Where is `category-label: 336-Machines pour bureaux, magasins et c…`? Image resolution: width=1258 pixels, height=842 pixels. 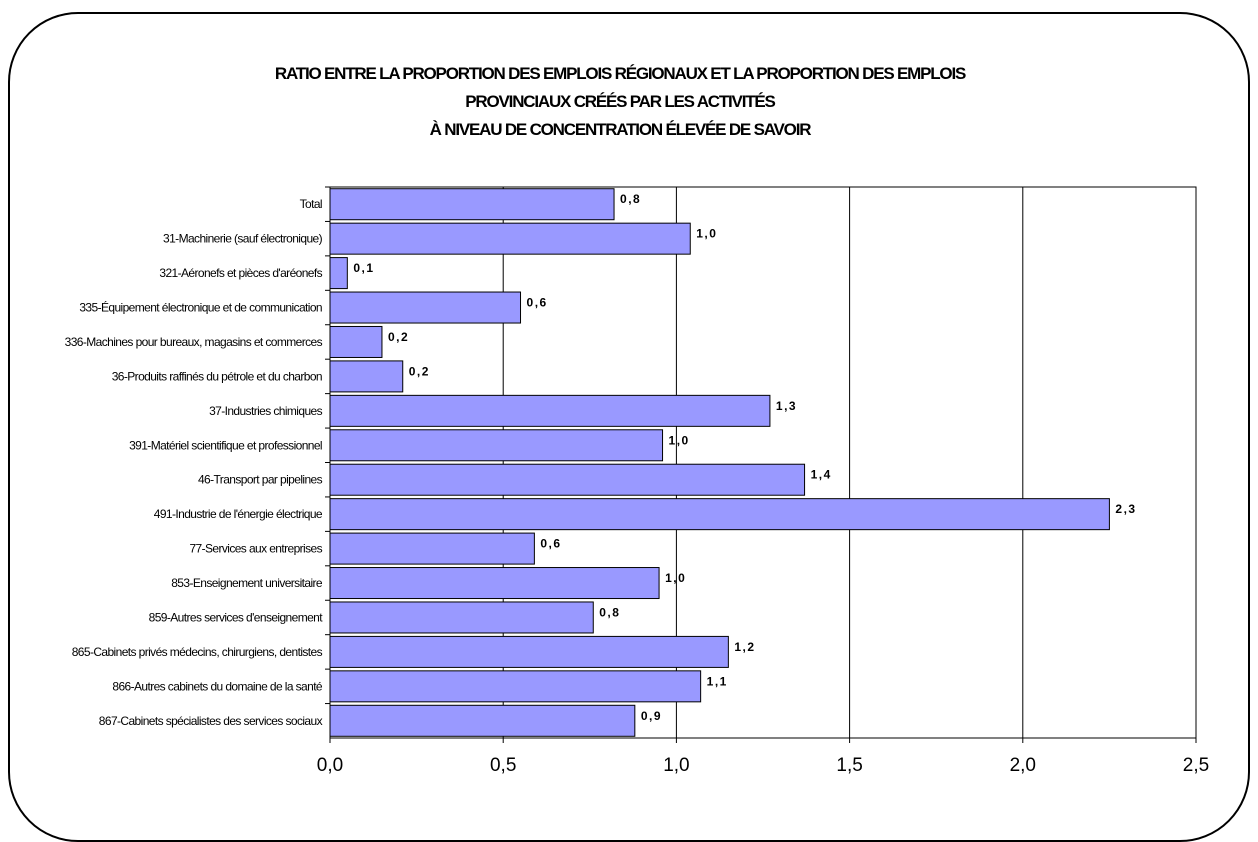 category-label: 336-Machines pour bureaux, magasins et c… is located at coordinates (194, 342).